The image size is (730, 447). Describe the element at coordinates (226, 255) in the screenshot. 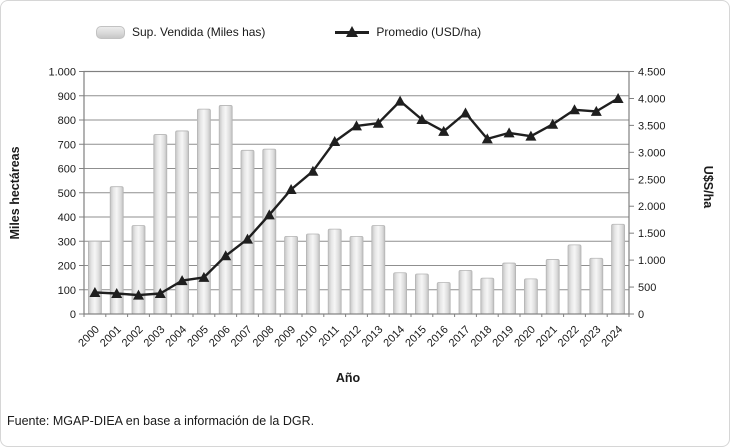

I see `line-marker-2006` at that location.